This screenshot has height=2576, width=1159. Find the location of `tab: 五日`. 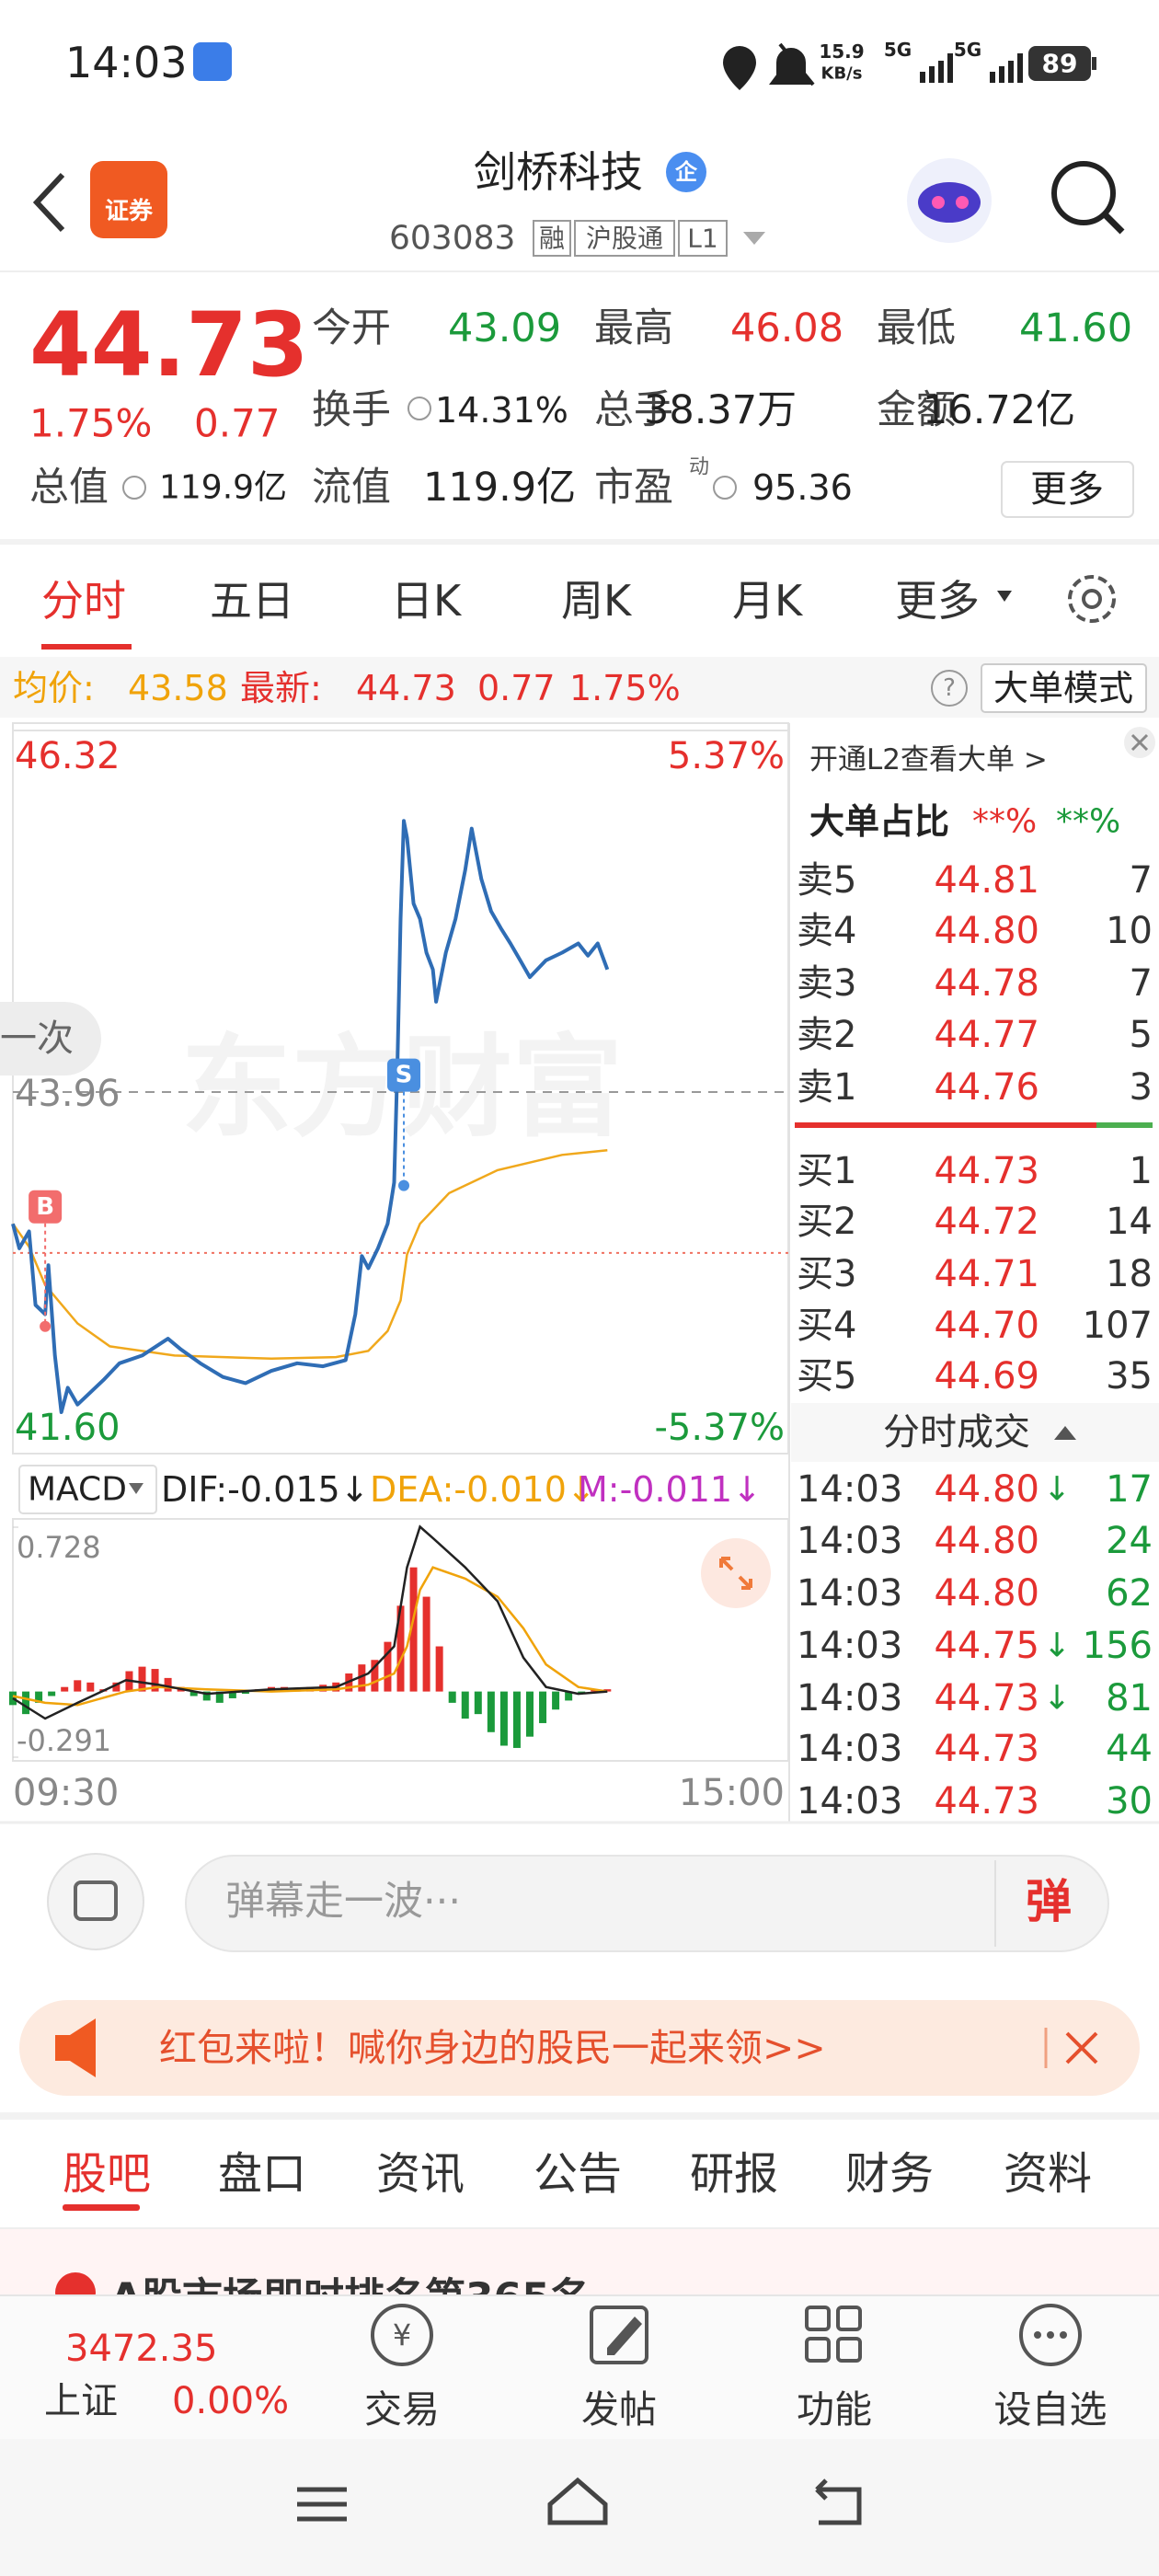

tab: 五日 is located at coordinates (252, 601).